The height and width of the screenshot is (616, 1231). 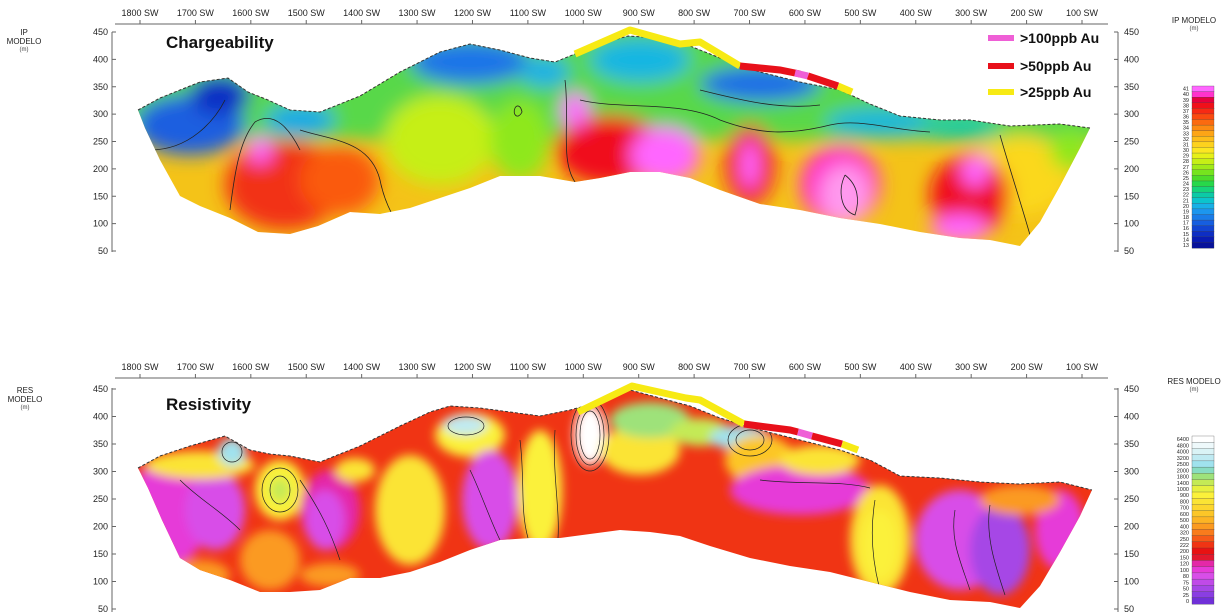 I want to click on distance-tick-label: 200 SW, so click(x=1027, y=13).